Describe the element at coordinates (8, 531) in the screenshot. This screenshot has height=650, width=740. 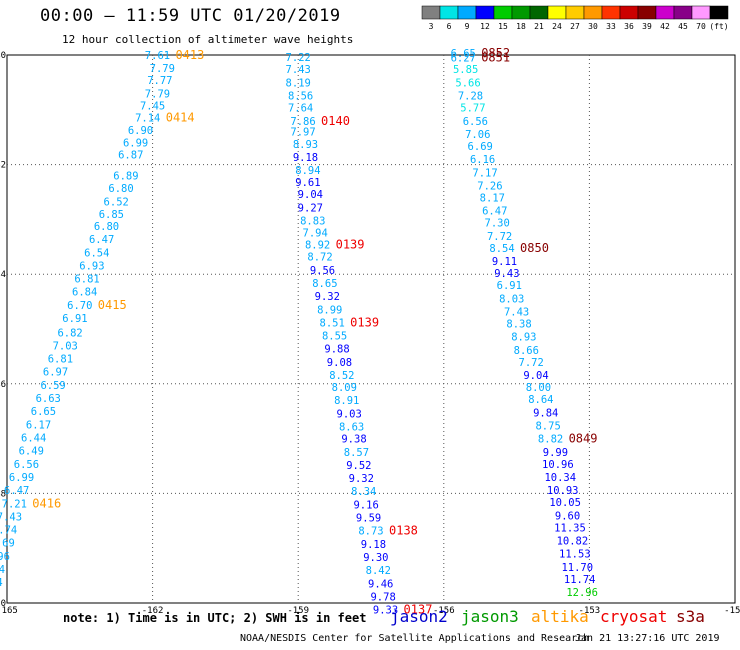
I see `swh-label: 6.74` at that location.